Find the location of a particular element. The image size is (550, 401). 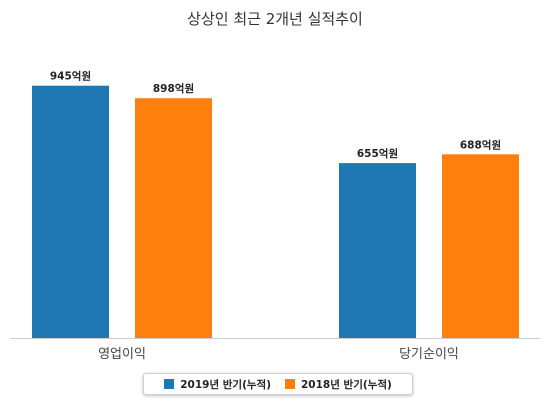

data-label-2018-1: 688억원 is located at coordinates (480, 144).